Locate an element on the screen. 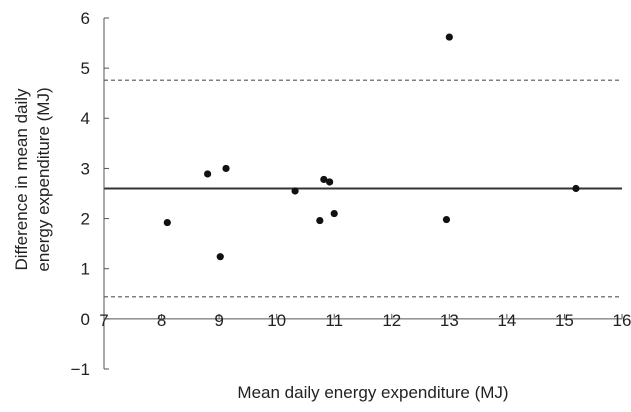 This screenshot has height=412, width=631. x-ticks: 7 8 9 10 11 12 13 14 15 16 is located at coordinates (365, 320).